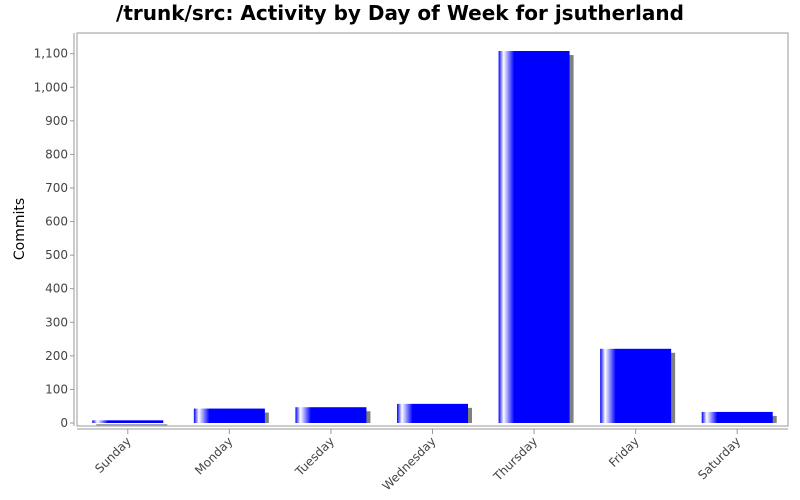 This screenshot has height=500, width=800. I want to click on y-tick-label: 200, so click(56, 356).